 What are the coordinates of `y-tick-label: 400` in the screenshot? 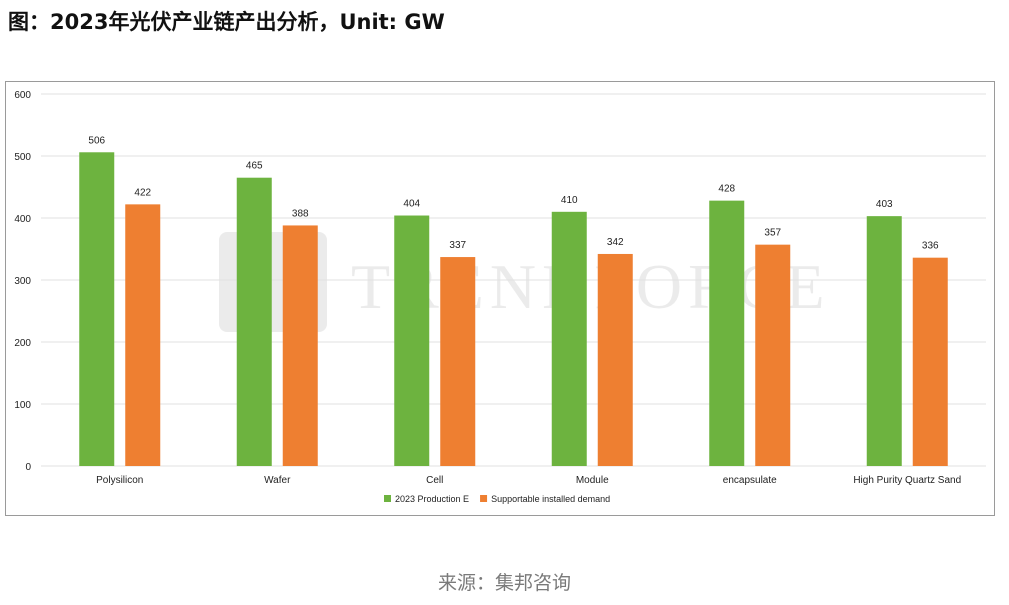 It's located at (22, 219).